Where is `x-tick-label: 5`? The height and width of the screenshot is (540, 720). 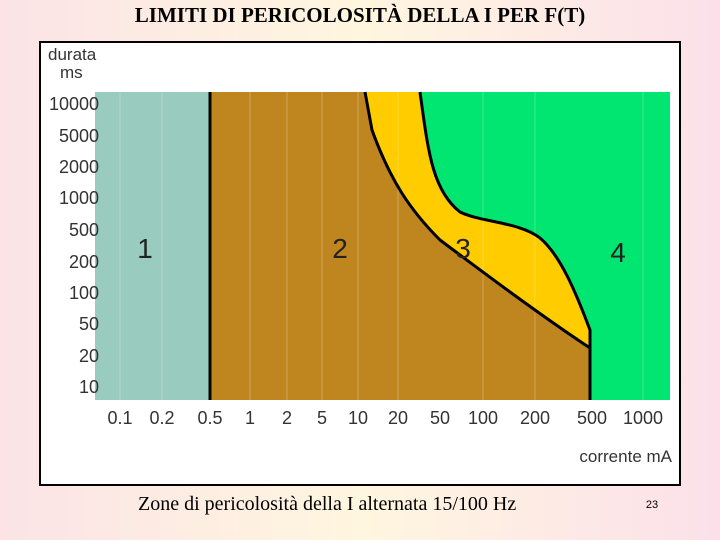
x-tick-label: 5 is located at coordinates (322, 418).